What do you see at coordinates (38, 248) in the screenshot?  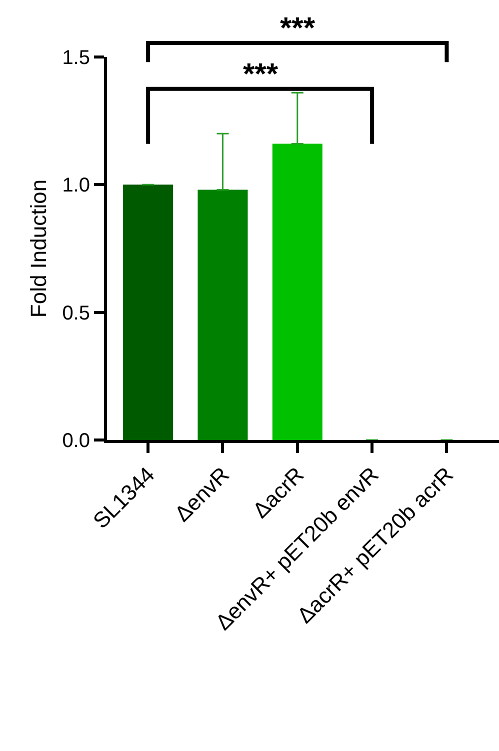 I see `y-axis-title: Fold Induction` at bounding box center [38, 248].